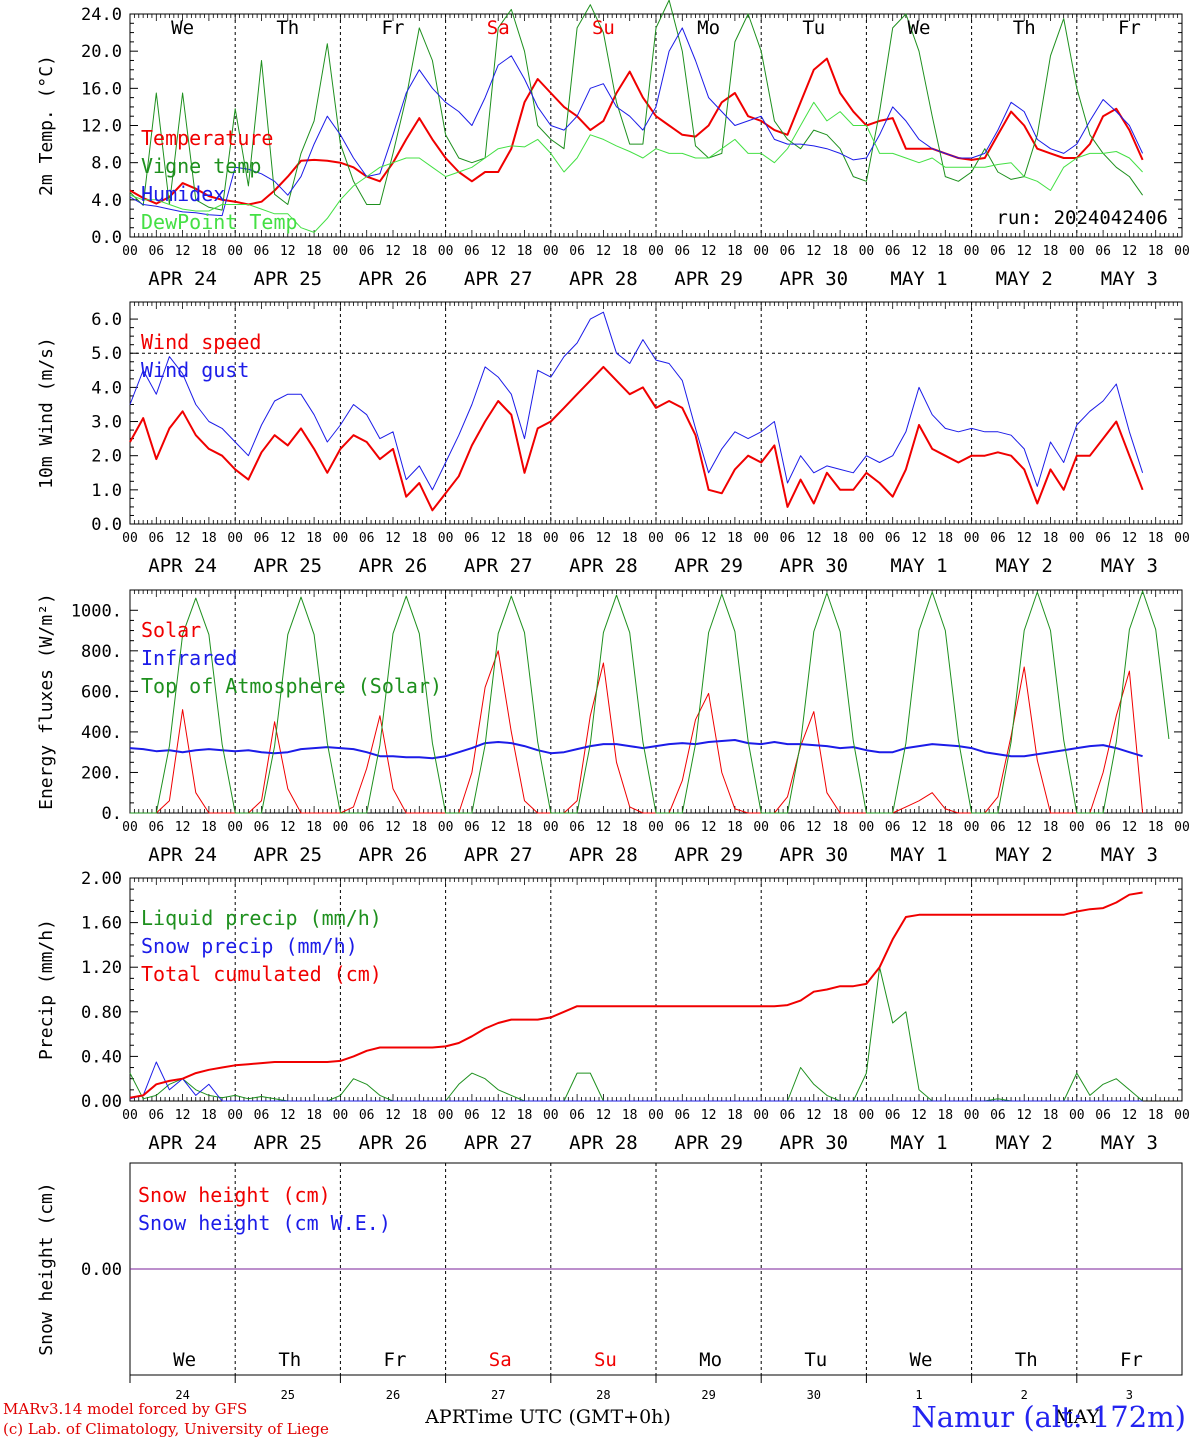 The image size is (1194, 1440). What do you see at coordinates (291, 686) in the screenshot?
I see `legend-entry: Top of Atmosphere (Solar)` at bounding box center [291, 686].